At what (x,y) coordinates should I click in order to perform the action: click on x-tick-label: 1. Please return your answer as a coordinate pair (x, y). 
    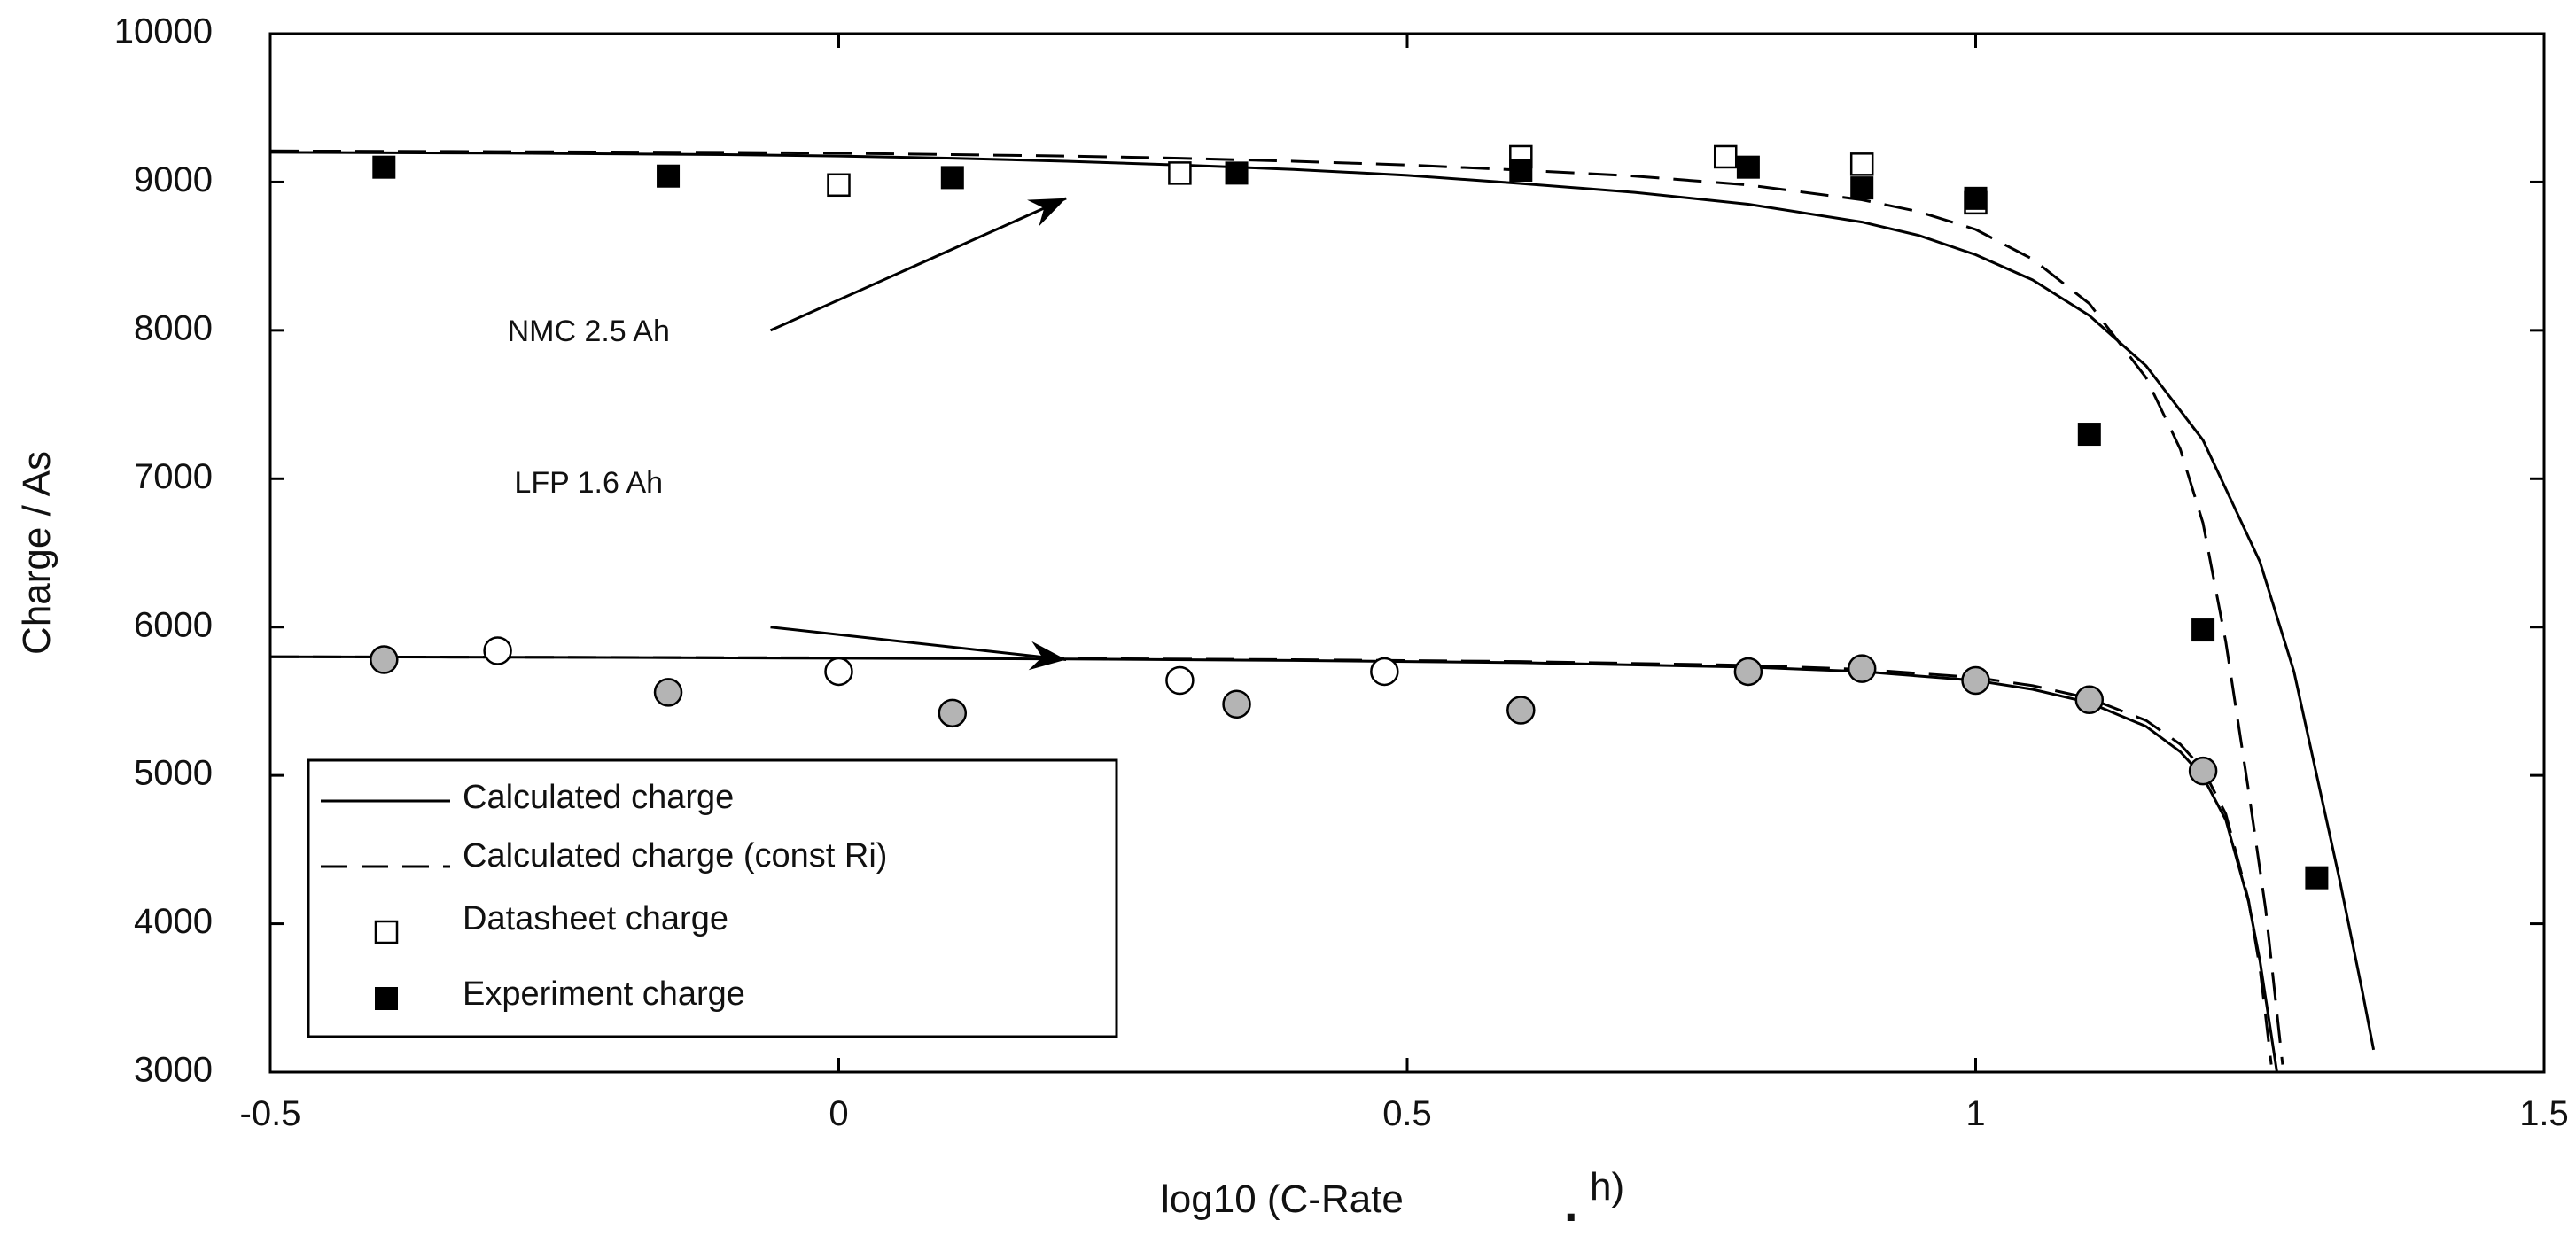
    Looking at the image, I should click on (1975, 1113).